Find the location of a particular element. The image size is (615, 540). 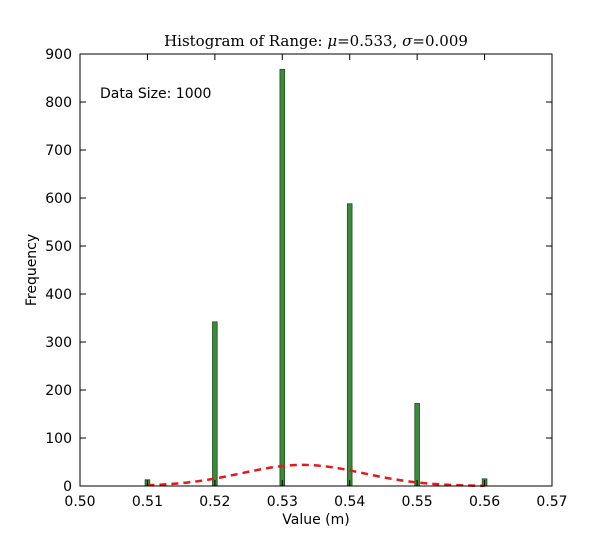

y-tick-label: 300 is located at coordinates (58, 343).